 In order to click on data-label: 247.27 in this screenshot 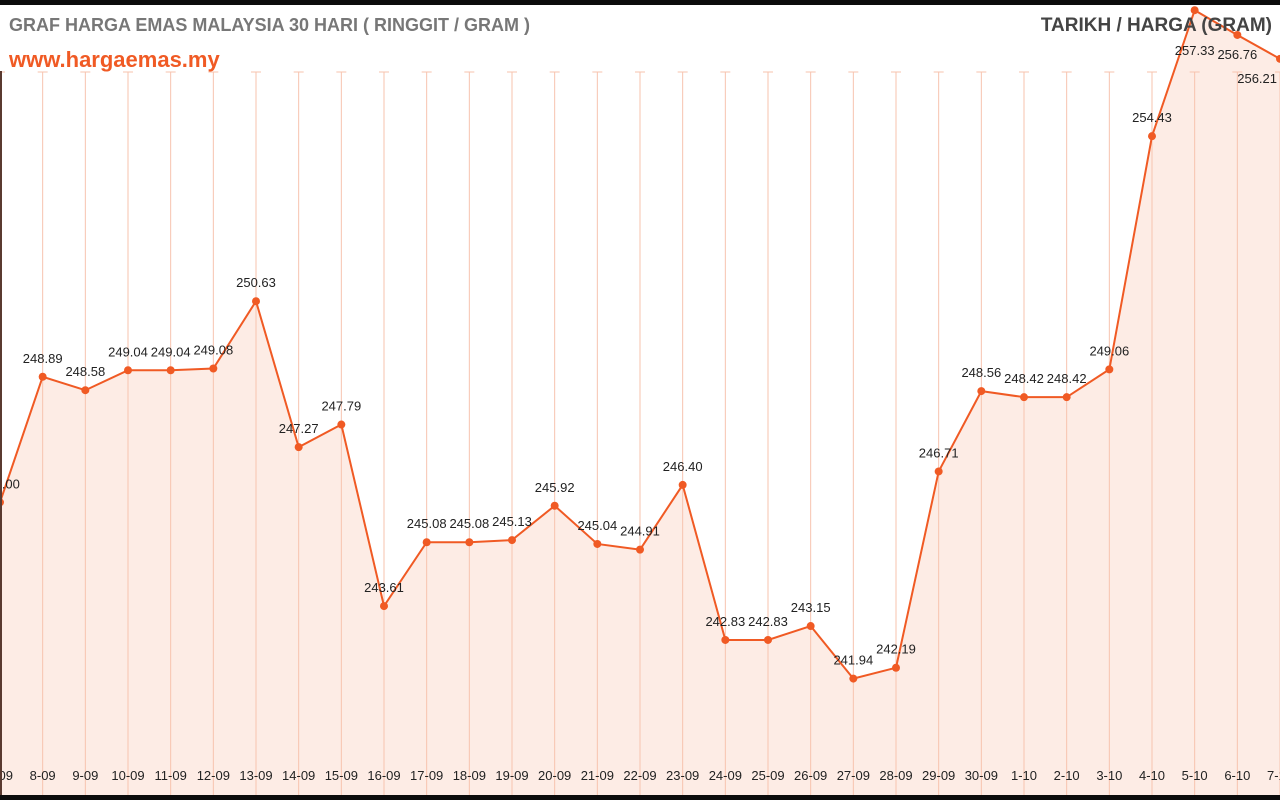, I will do `click(299, 428)`.